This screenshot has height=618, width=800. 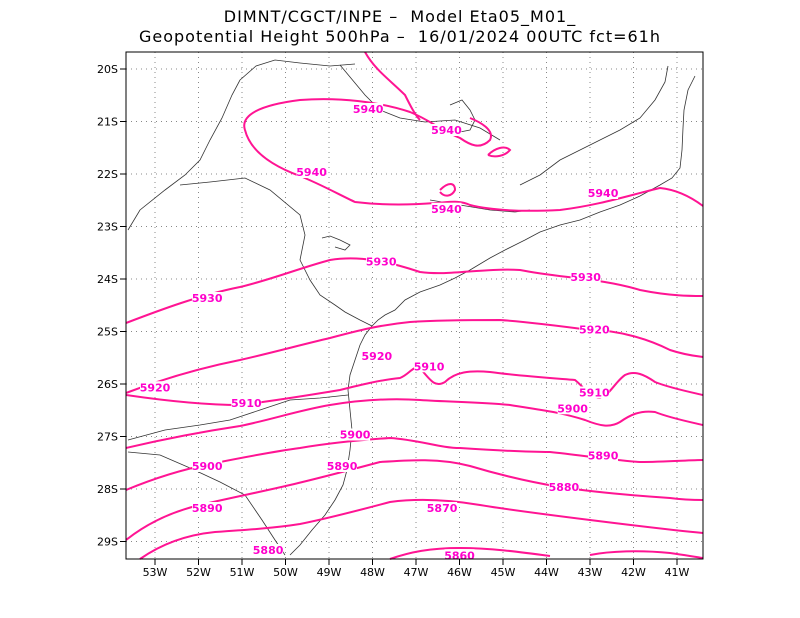 What do you see at coordinates (198, 572) in the screenshot?
I see `x-tick-label: 52W` at bounding box center [198, 572].